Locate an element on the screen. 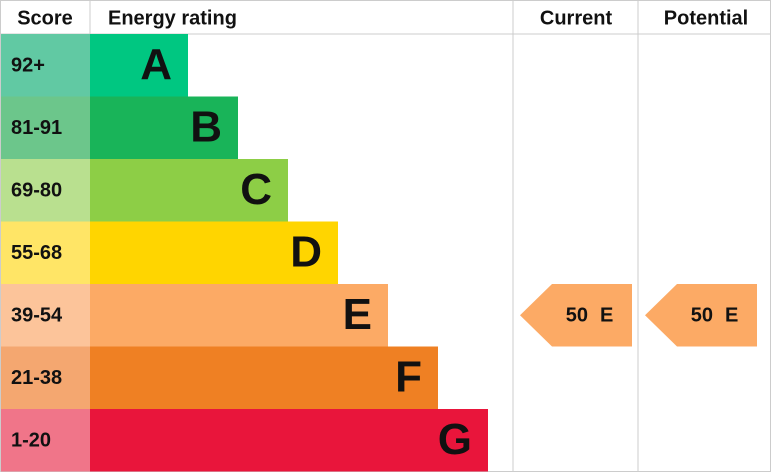 The width and height of the screenshot is (772, 473). score-range: 21-38 is located at coordinates (36, 378).